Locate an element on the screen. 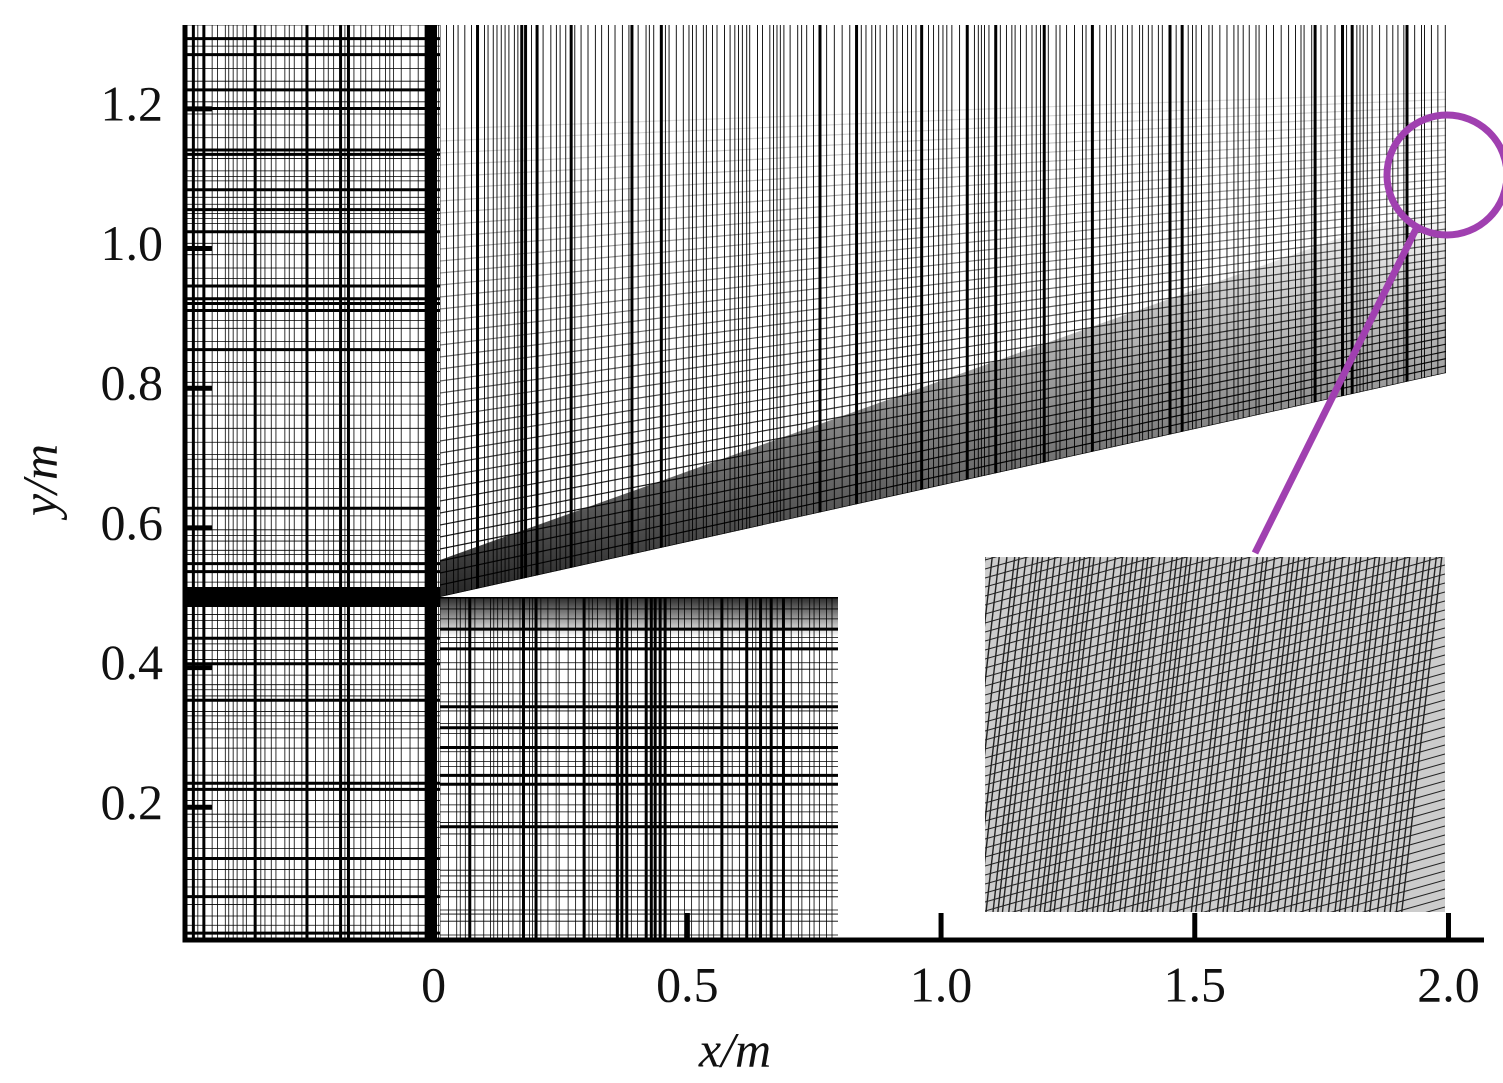 This screenshot has height=1083, width=1503. y-axis-label: y/m is located at coordinates (39, 482).